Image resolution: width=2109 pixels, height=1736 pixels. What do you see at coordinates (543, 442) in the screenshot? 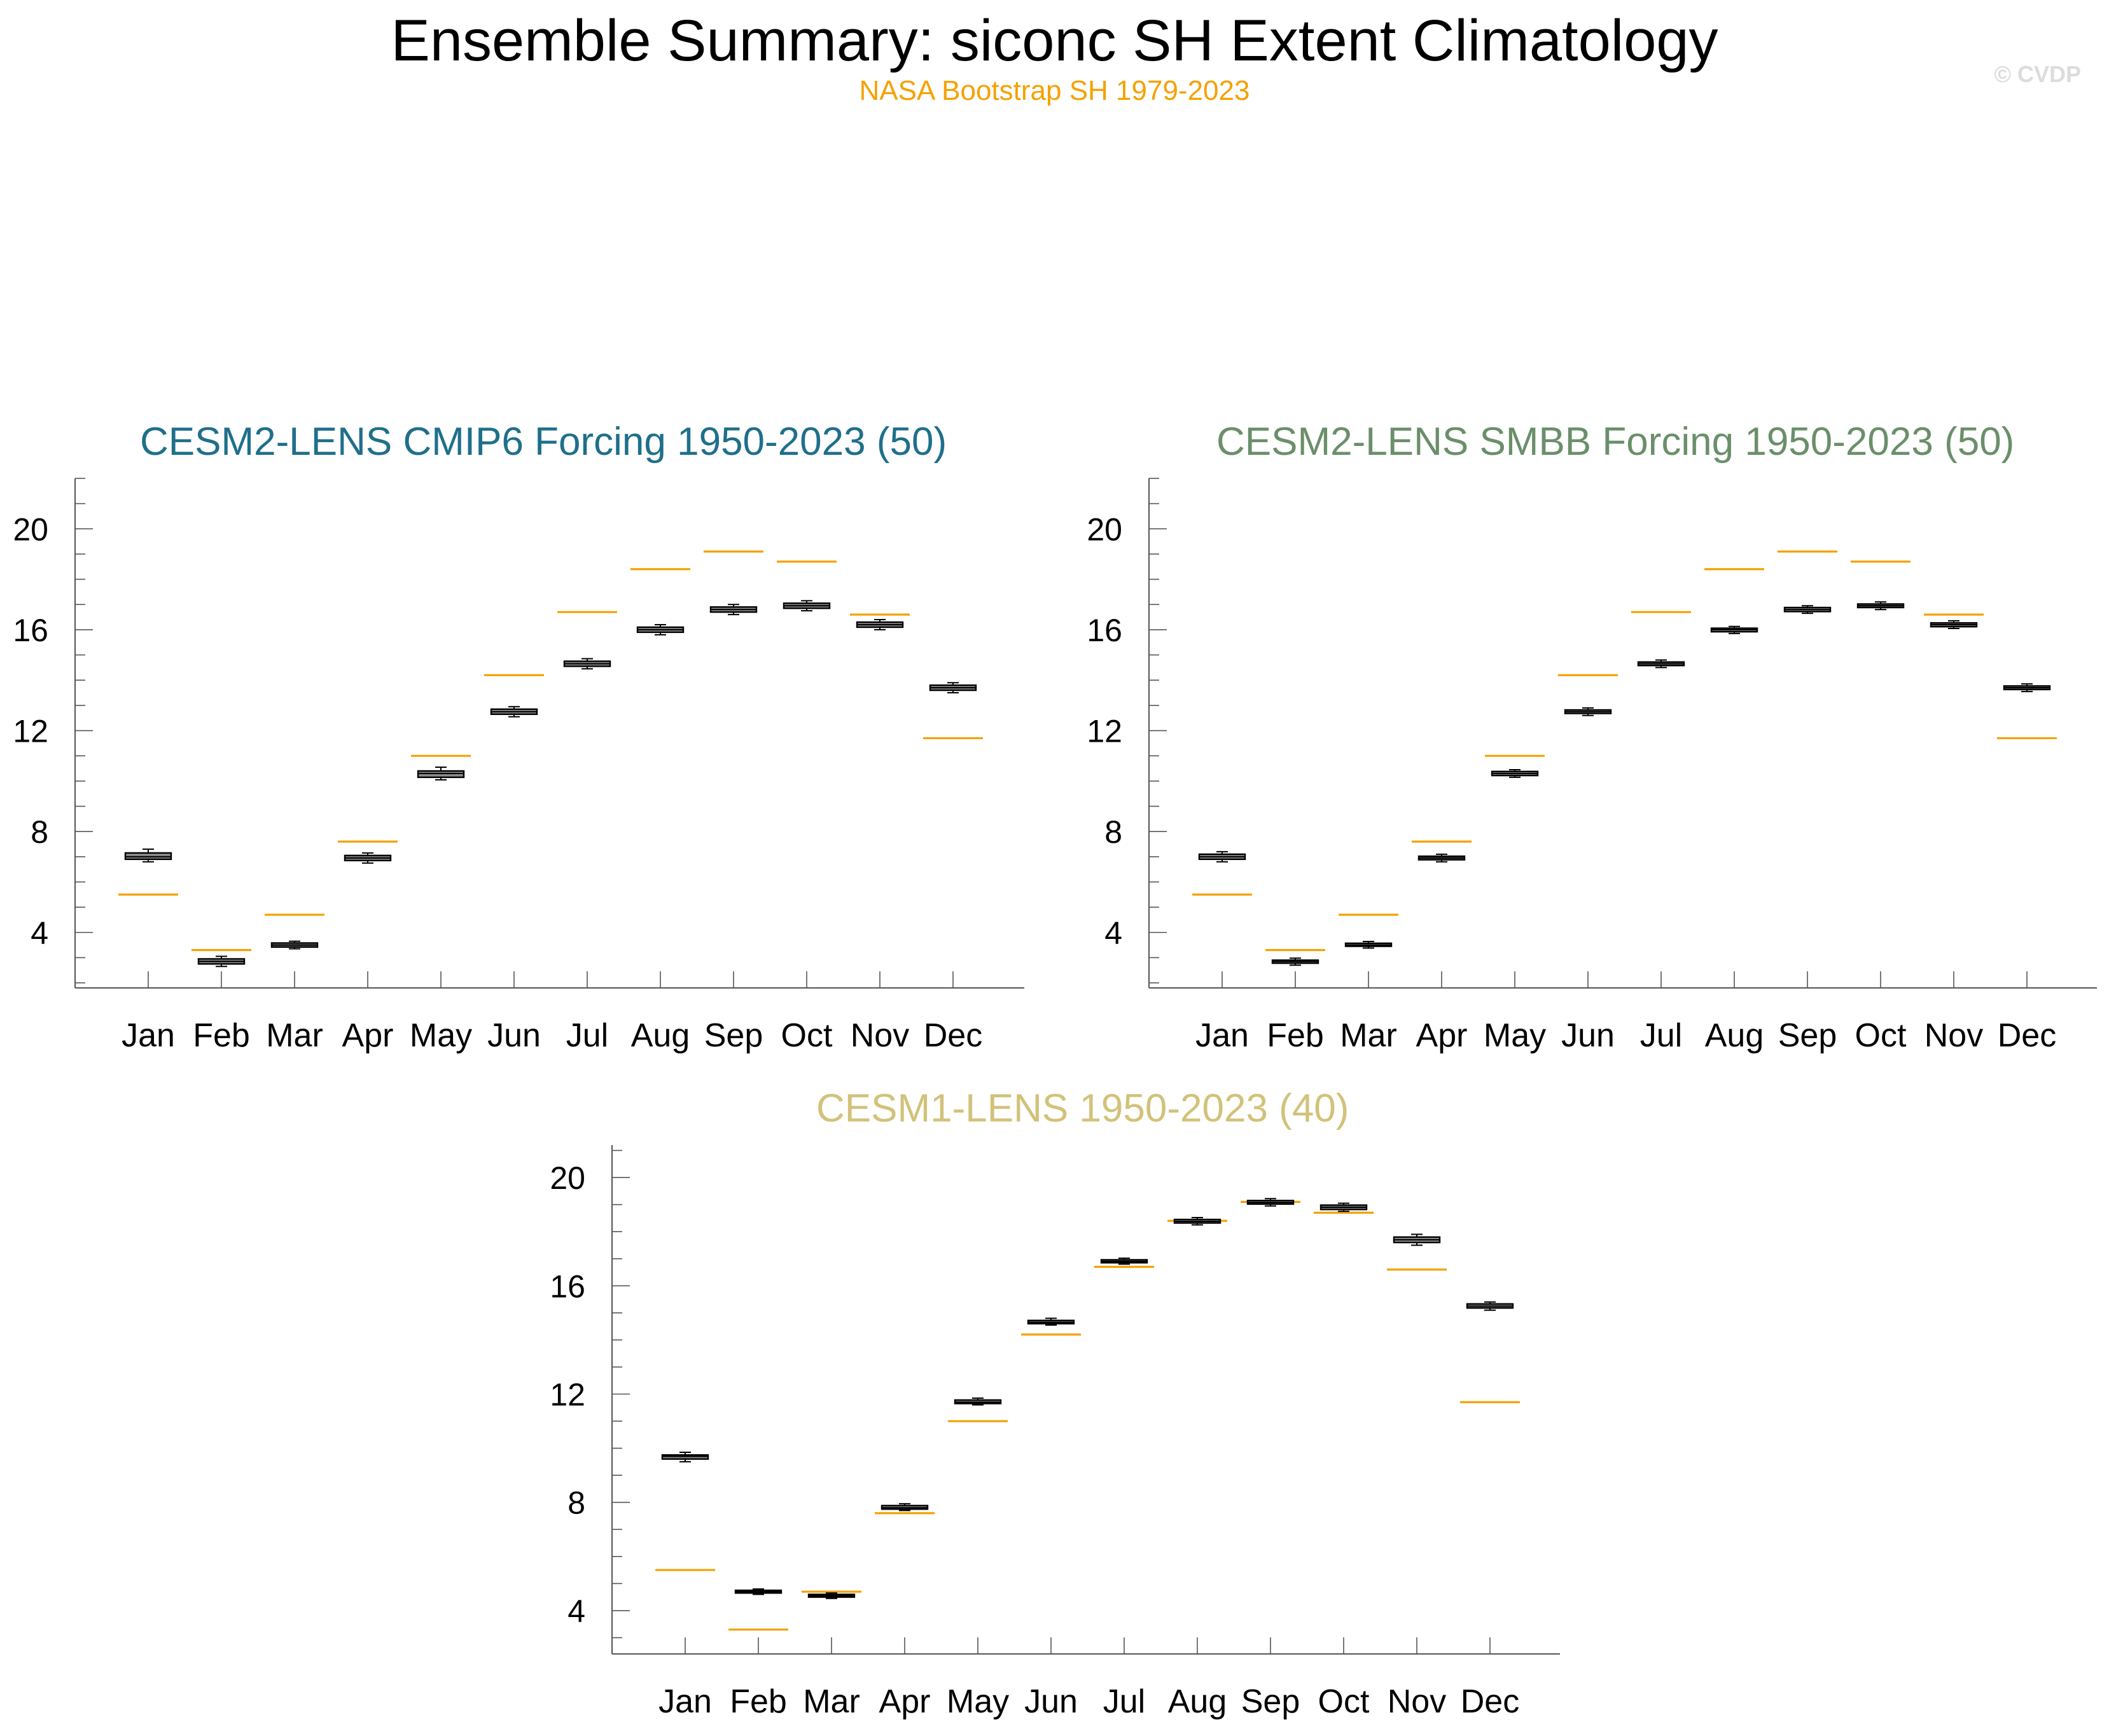
I see `panel-title-cesm2-cmip6: CESM2-LENS CMIP6 Forcing 1950-2023 (50)` at bounding box center [543, 442].